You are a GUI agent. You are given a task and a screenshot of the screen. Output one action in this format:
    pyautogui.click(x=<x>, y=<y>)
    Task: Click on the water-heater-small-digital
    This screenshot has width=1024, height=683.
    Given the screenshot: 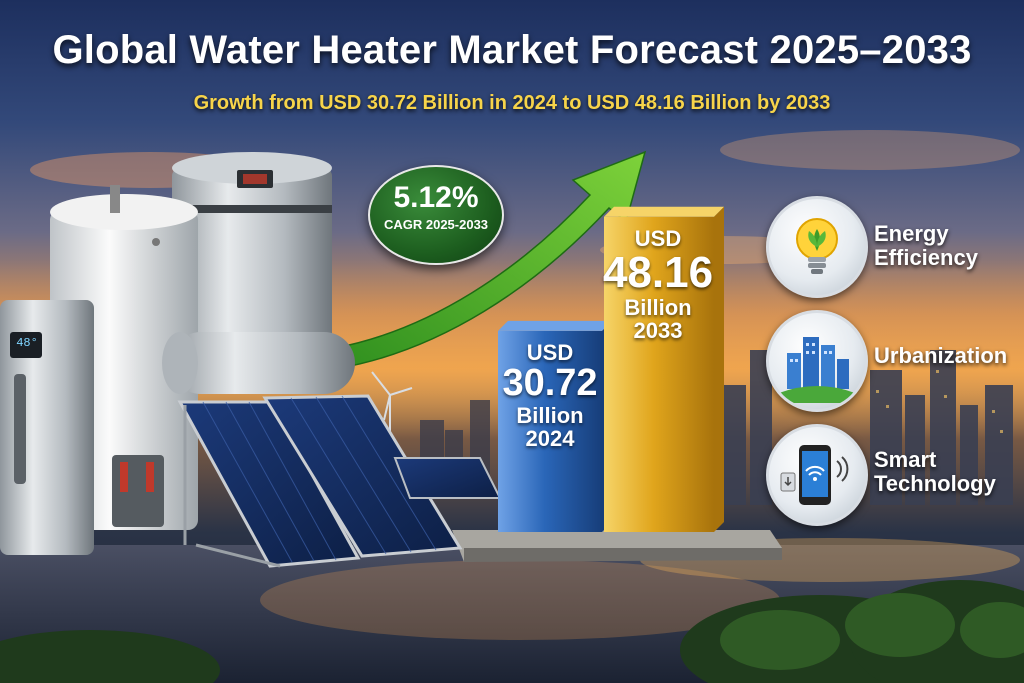 What is the action you would take?
    pyautogui.click(x=47, y=427)
    